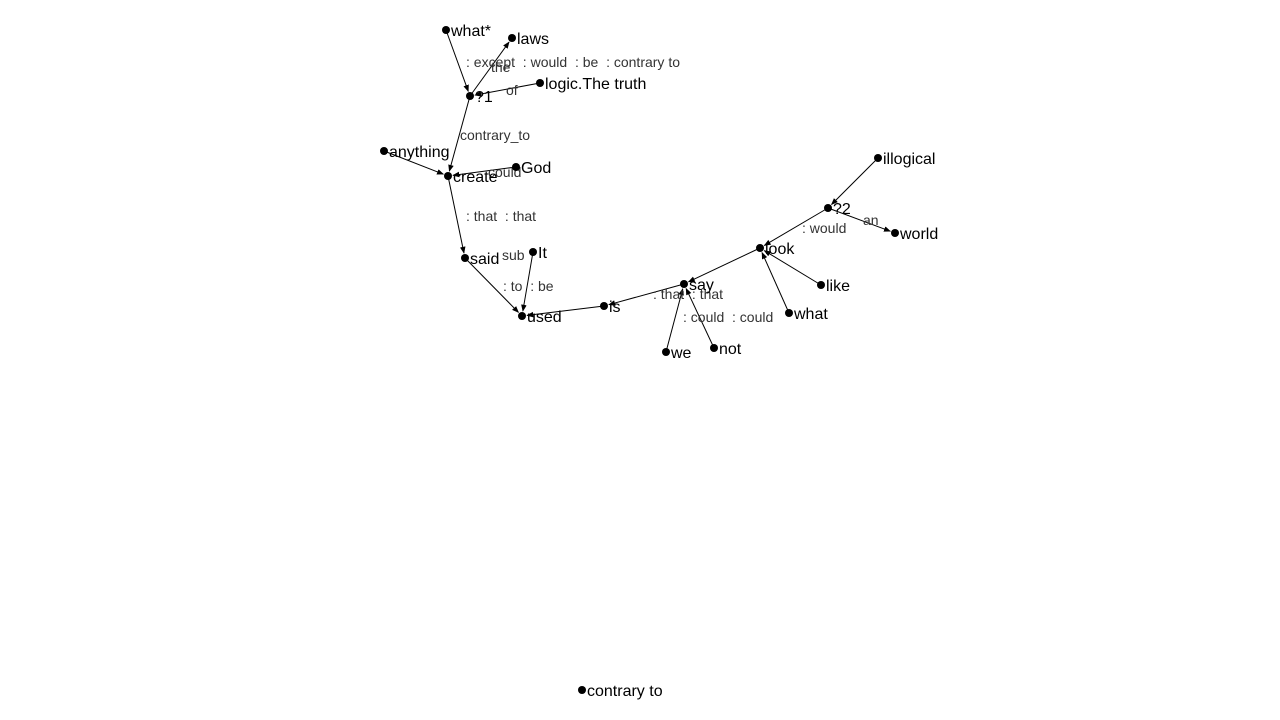 The width and height of the screenshot is (1280, 720). Describe the element at coordinates (536, 168) in the screenshot. I see `node-label-god: God` at that location.